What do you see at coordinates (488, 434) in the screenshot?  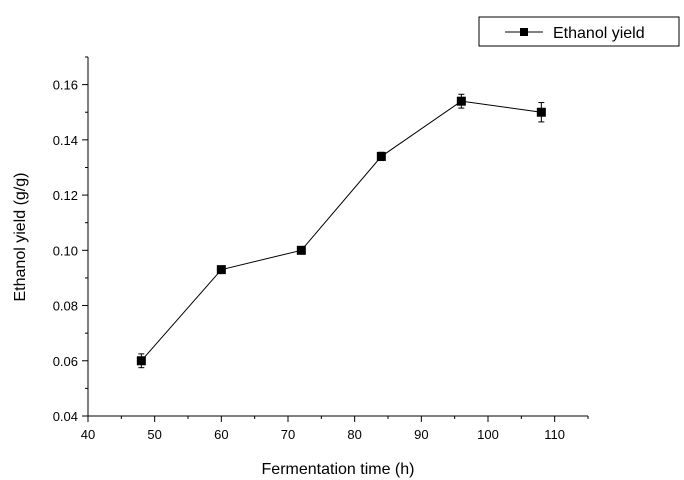 I see `x-tick-label: 100` at bounding box center [488, 434].